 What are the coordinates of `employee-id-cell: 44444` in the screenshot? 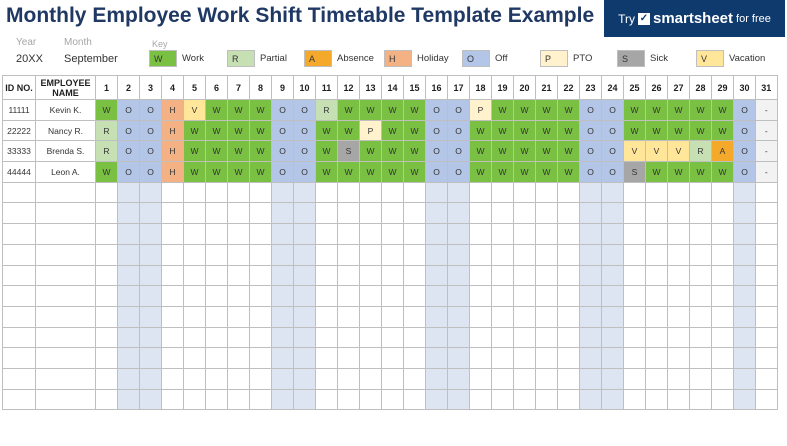 It's located at (19, 172).